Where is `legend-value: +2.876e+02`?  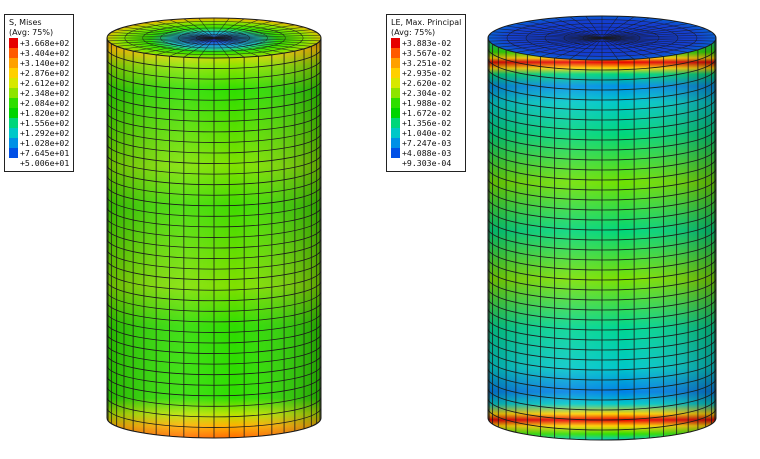 legend-value: +2.876e+02 is located at coordinates (45, 73).